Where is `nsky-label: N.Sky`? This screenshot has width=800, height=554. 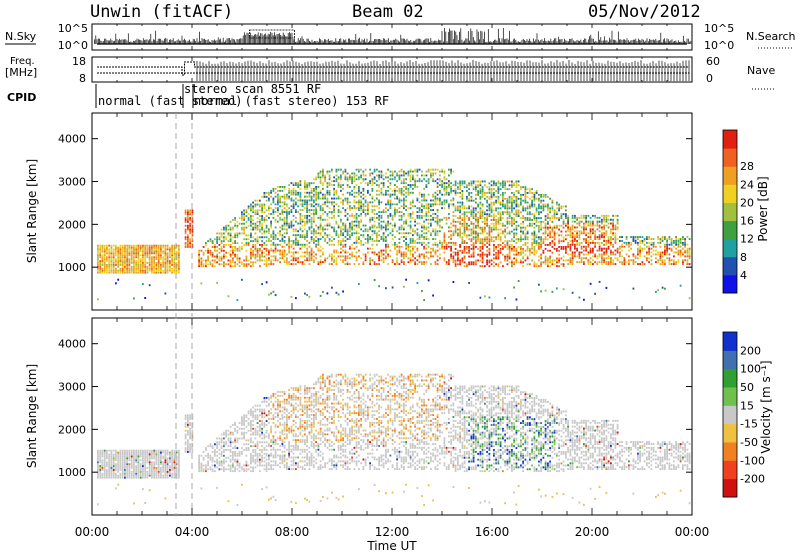
nsky-label: N.Sky is located at coordinates (21, 36).